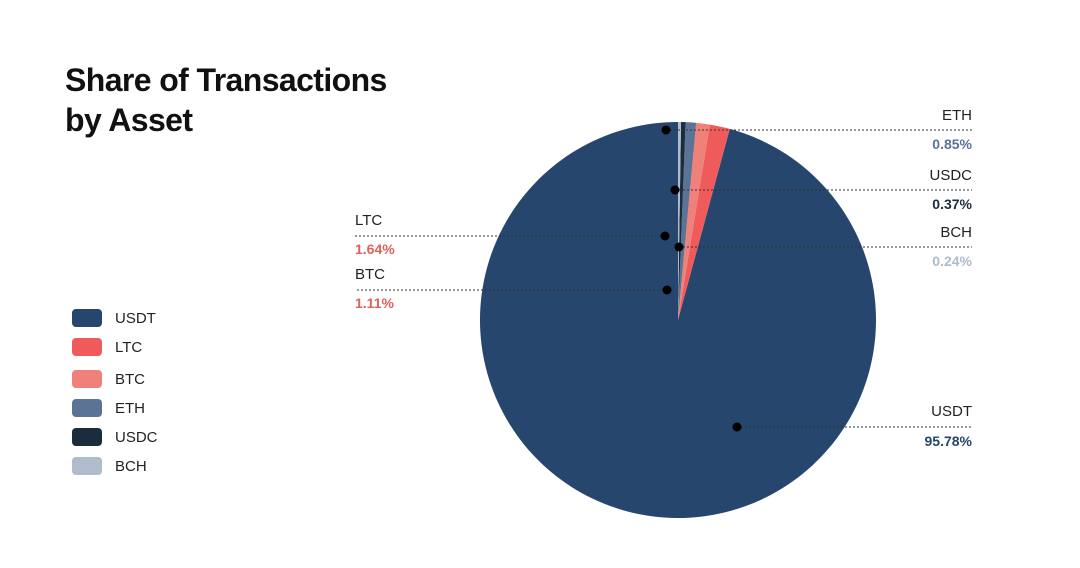 This screenshot has width=1080, height=568. What do you see at coordinates (131, 466) in the screenshot?
I see `legend-label-bch: BCH` at bounding box center [131, 466].